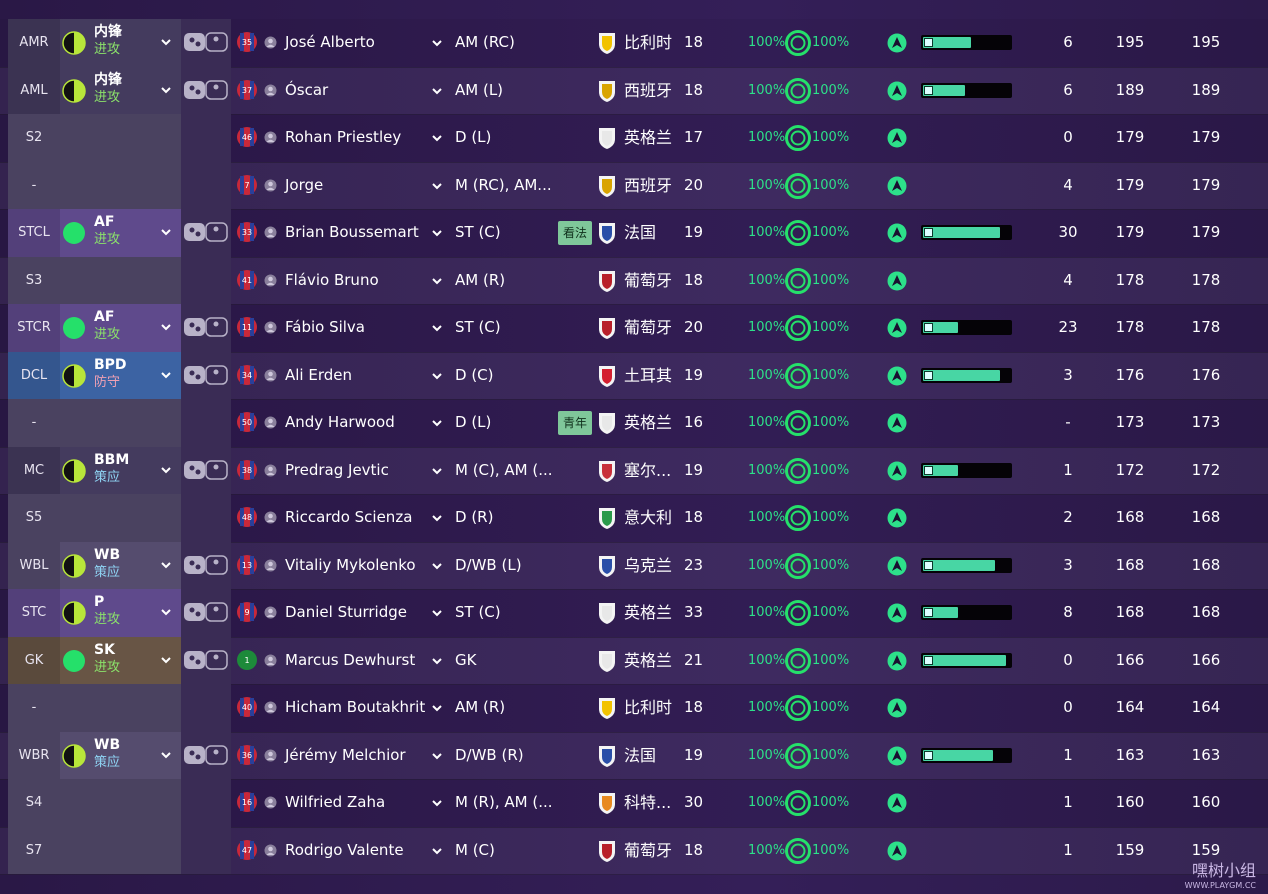  Describe the element at coordinates (648, 565) in the screenshot. I see `nationality: 乌克兰` at that location.